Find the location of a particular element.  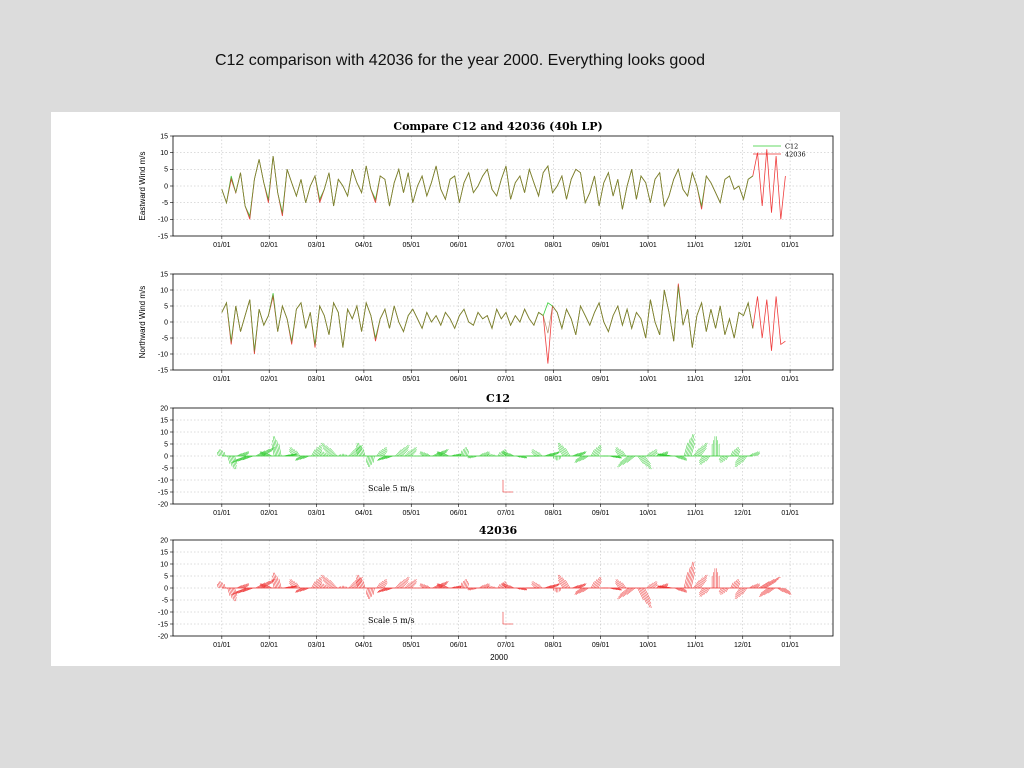

panel-0-ytick-label: -5 is located at coordinates (165, 203).